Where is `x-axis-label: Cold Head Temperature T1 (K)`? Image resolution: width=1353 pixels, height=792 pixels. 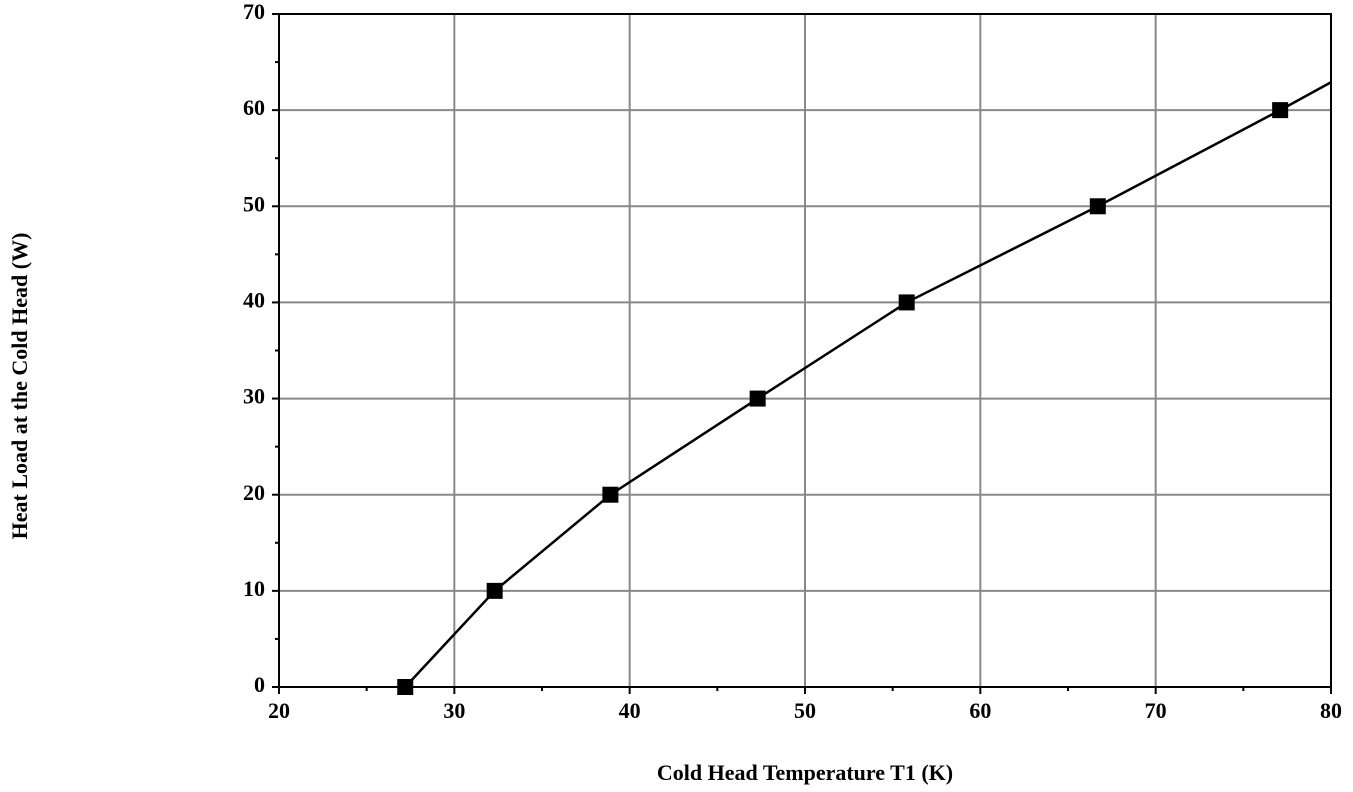
x-axis-label: Cold Head Temperature T1 (K) is located at coordinates (805, 772).